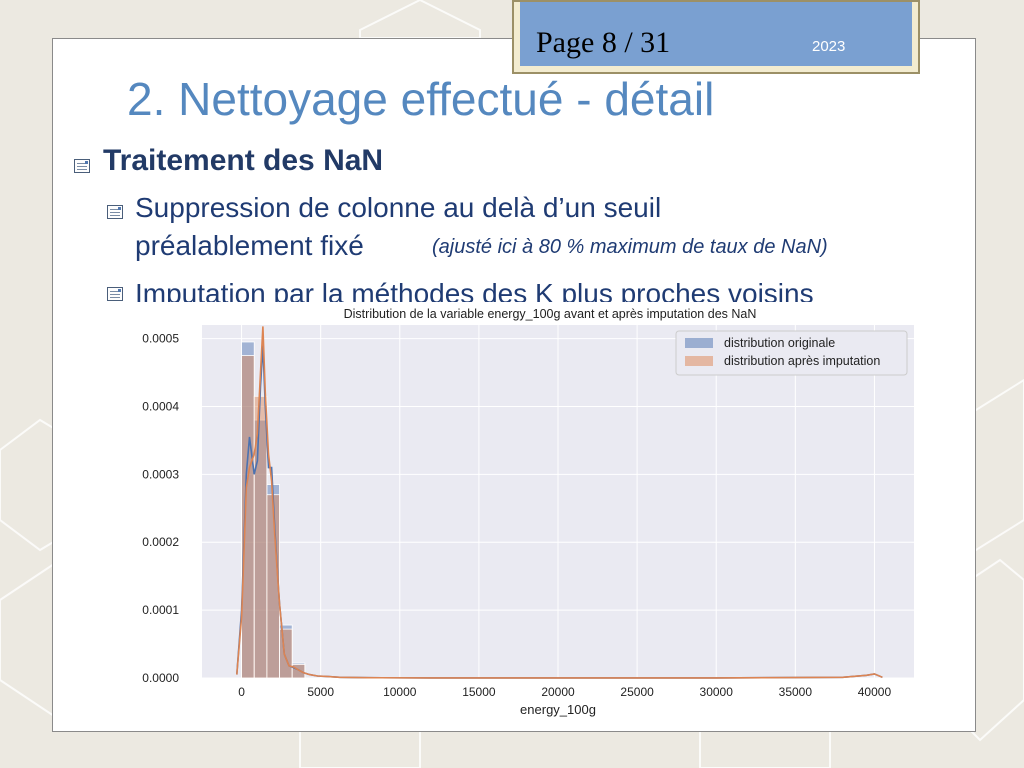 This screenshot has width=1024, height=768. Describe the element at coordinates (558, 692) in the screenshot. I see `x-tick-label: 20000` at that location.